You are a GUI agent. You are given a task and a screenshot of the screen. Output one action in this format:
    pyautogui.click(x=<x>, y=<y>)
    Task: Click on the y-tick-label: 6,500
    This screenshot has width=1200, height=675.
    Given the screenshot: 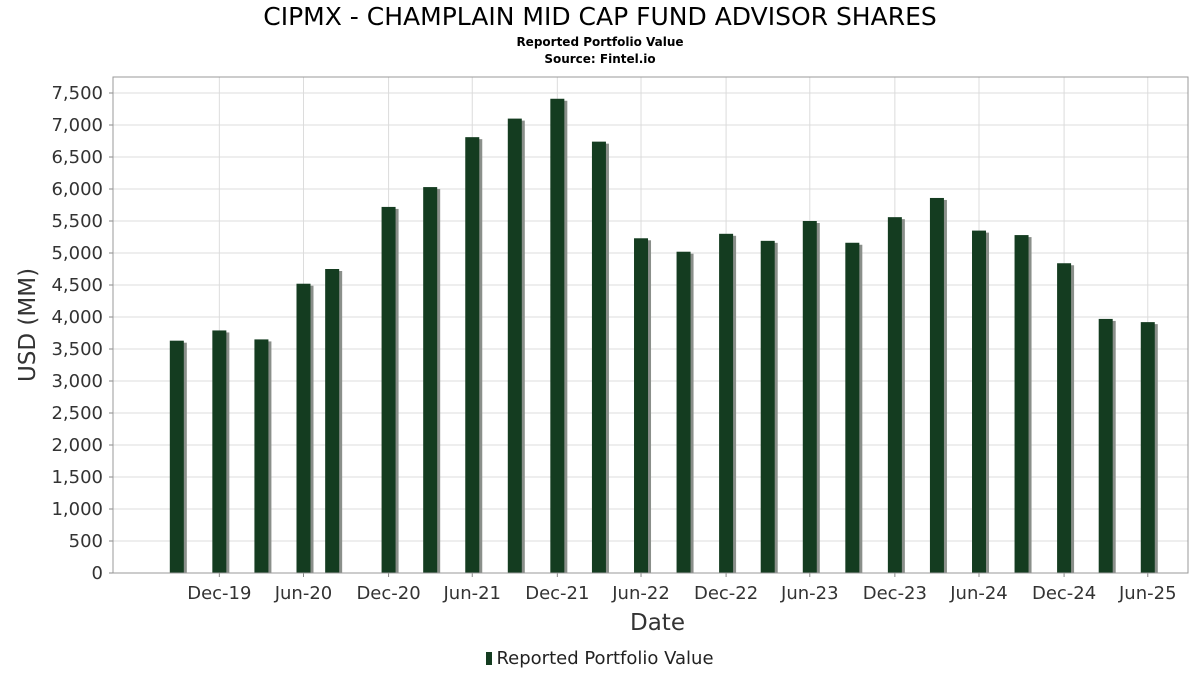 What is the action you would take?
    pyautogui.click(x=77, y=157)
    